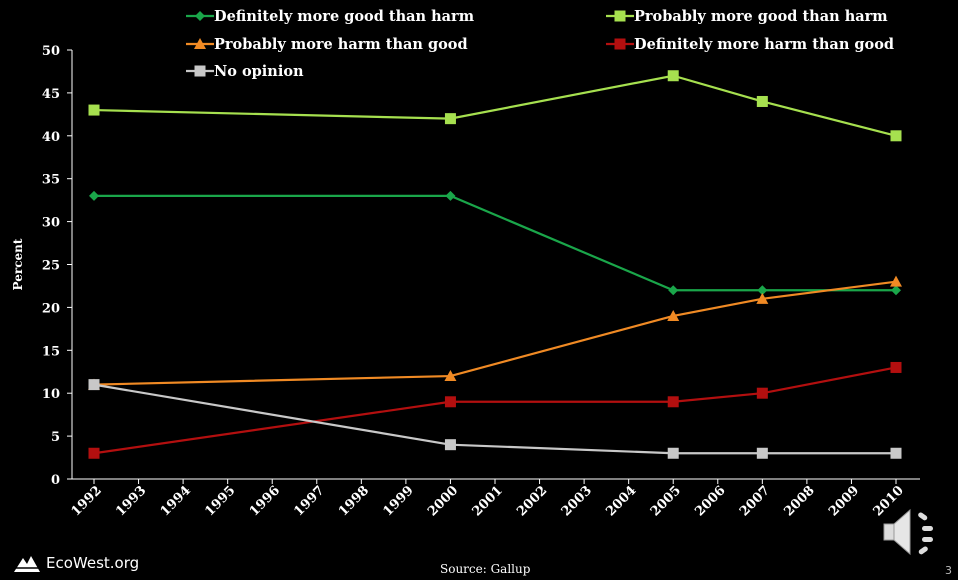 This screenshot has width=958, height=580. I want to click on legend-label: Probably more good than harm, so click(761, 16).